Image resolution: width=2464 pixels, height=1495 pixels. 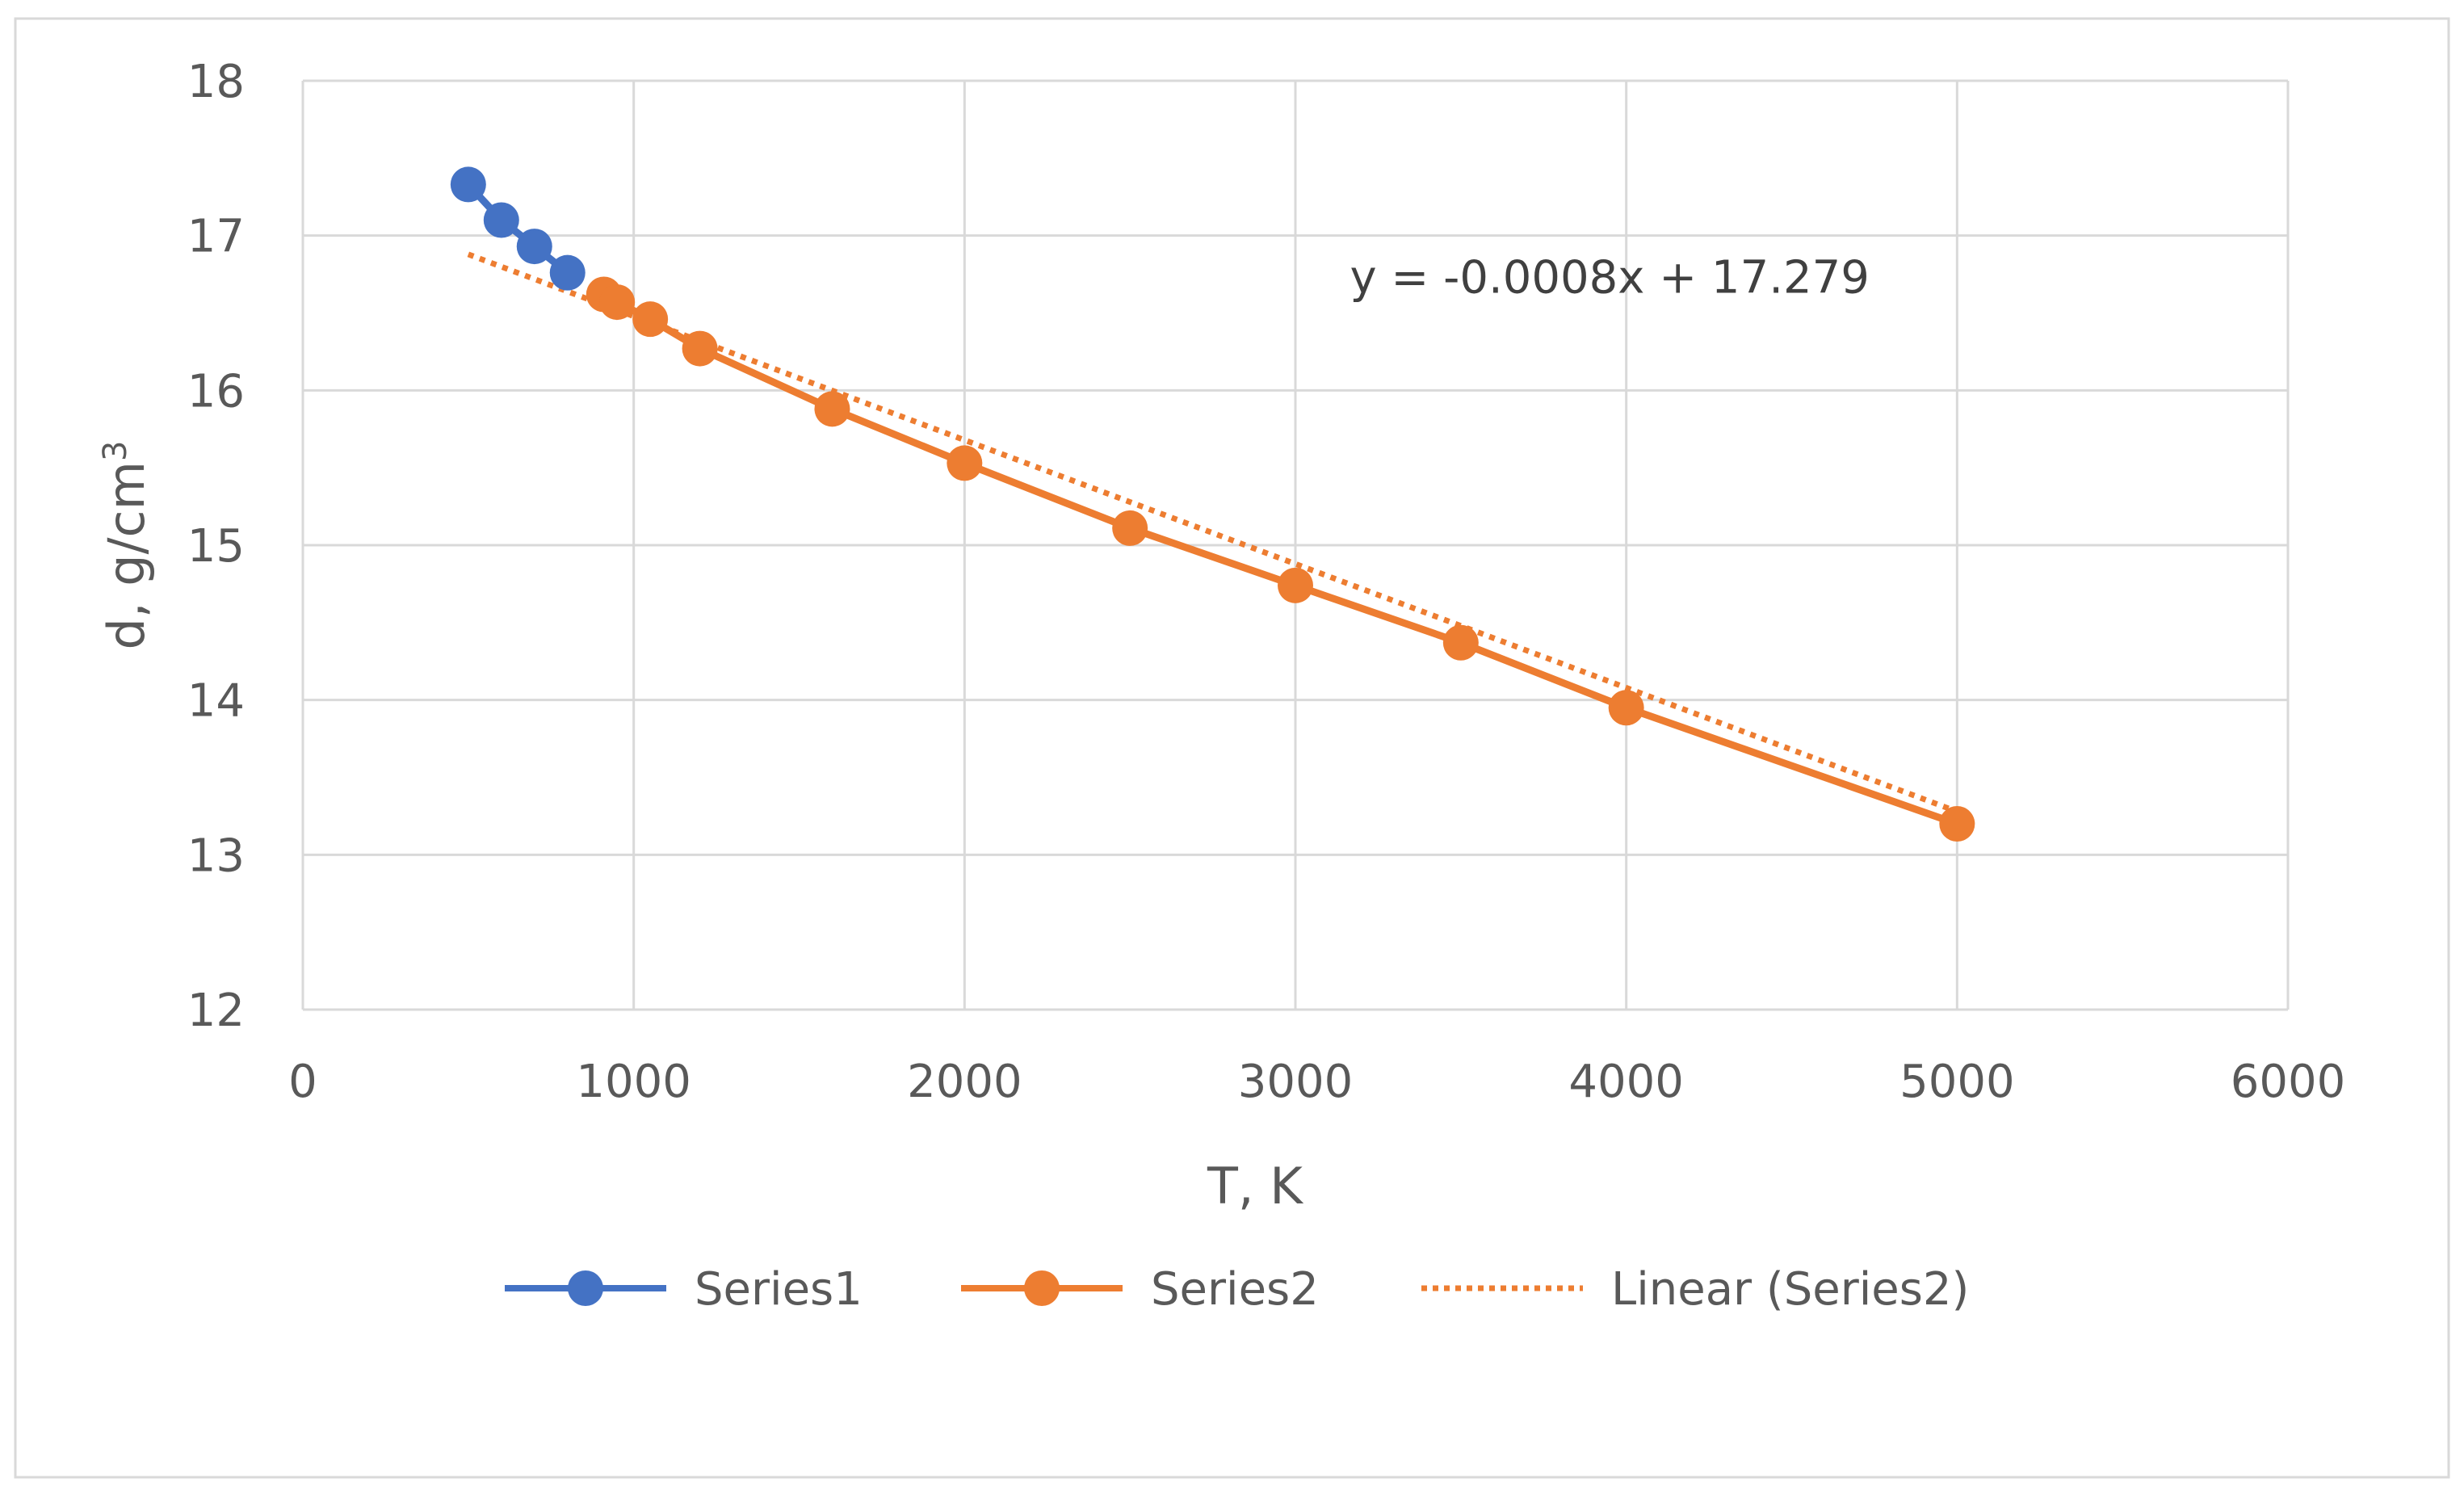 I want to click on x-axis-title: T, K, so click(x=1255, y=1186).